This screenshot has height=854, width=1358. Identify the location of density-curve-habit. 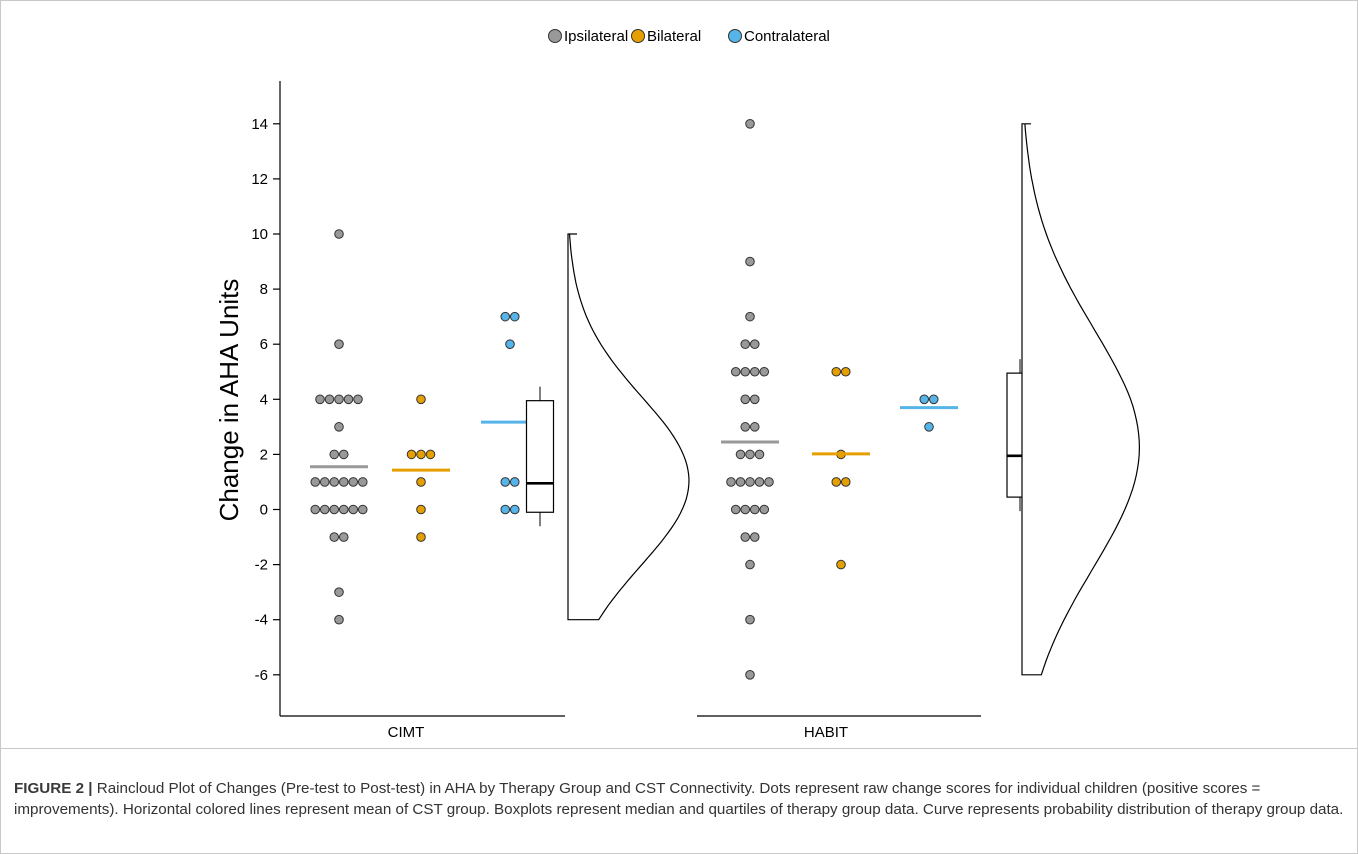
(1081, 399).